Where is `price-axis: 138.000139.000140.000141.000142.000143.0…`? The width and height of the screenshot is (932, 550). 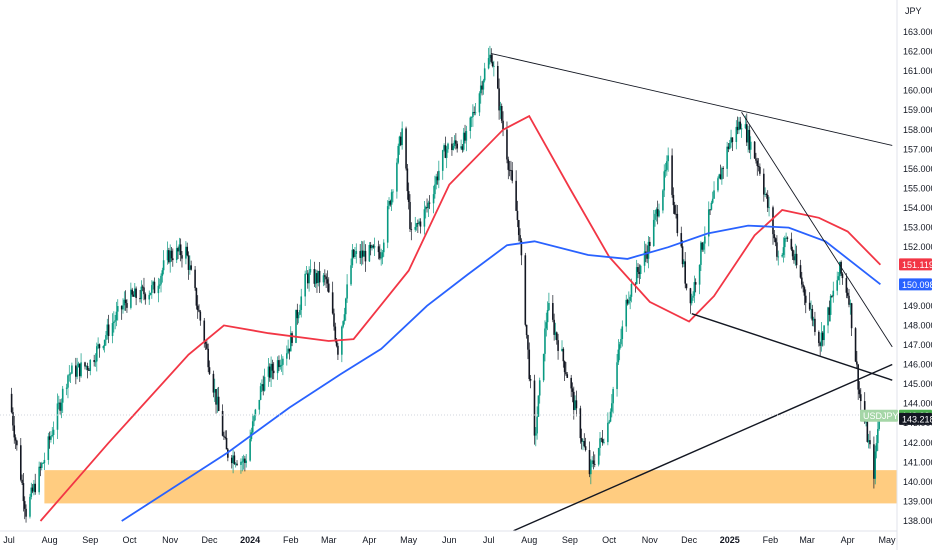 price-axis: 138.000139.000140.000141.000142.000143.0… is located at coordinates (917, 276).